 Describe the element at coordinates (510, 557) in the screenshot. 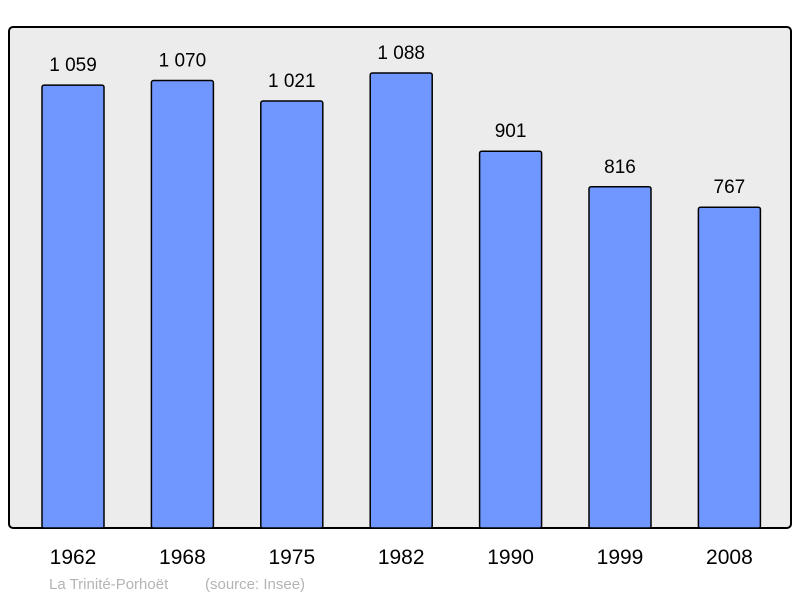

I see `x-tick-label-1990: 1990` at that location.